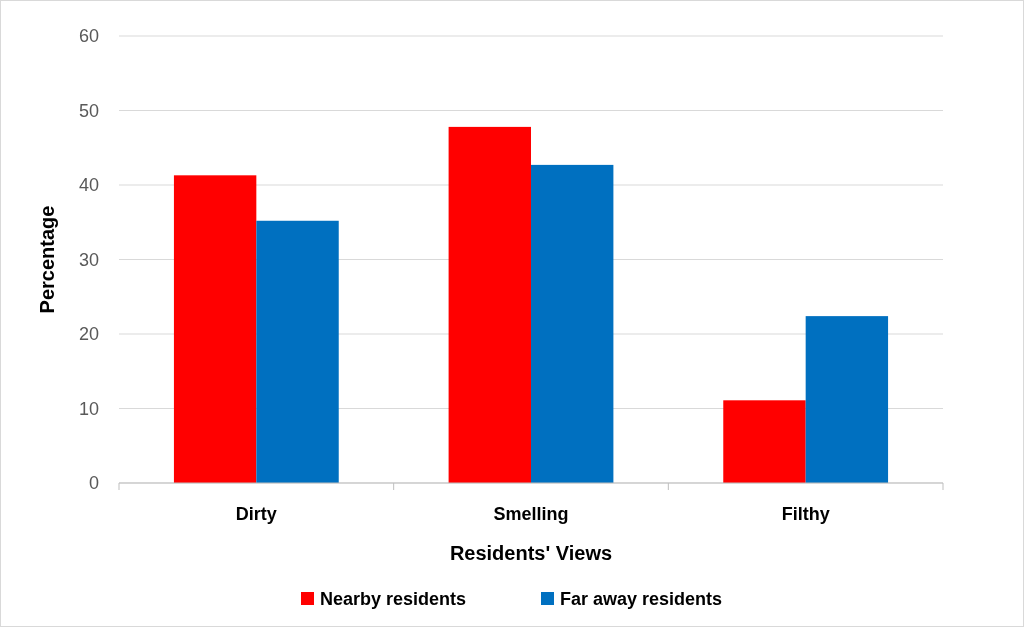 The width and height of the screenshot is (1024, 627). Describe the element at coordinates (88, 259) in the screenshot. I see `y-tick-label: 30` at that location.